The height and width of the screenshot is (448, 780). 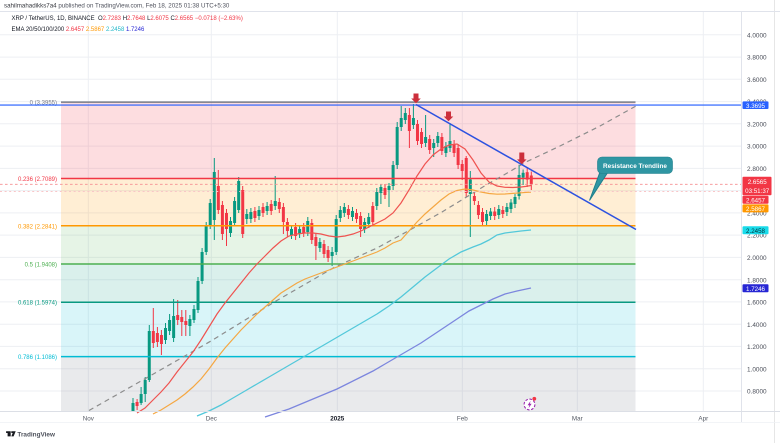 I want to click on svg-text: 2.6565, so click(x=757, y=182).